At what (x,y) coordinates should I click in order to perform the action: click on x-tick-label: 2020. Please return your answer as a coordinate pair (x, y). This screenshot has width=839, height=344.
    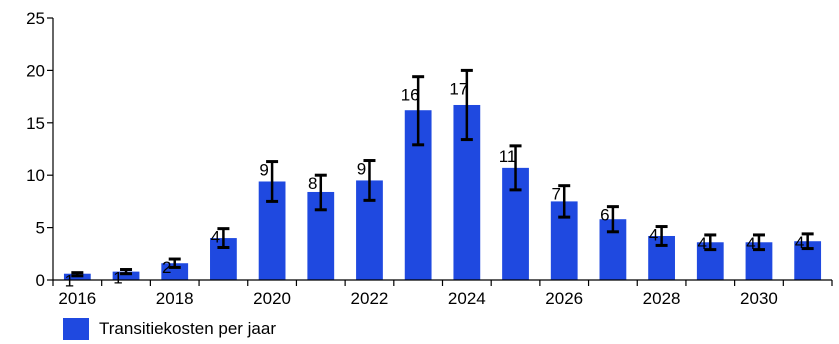
    Looking at the image, I should click on (272, 298).